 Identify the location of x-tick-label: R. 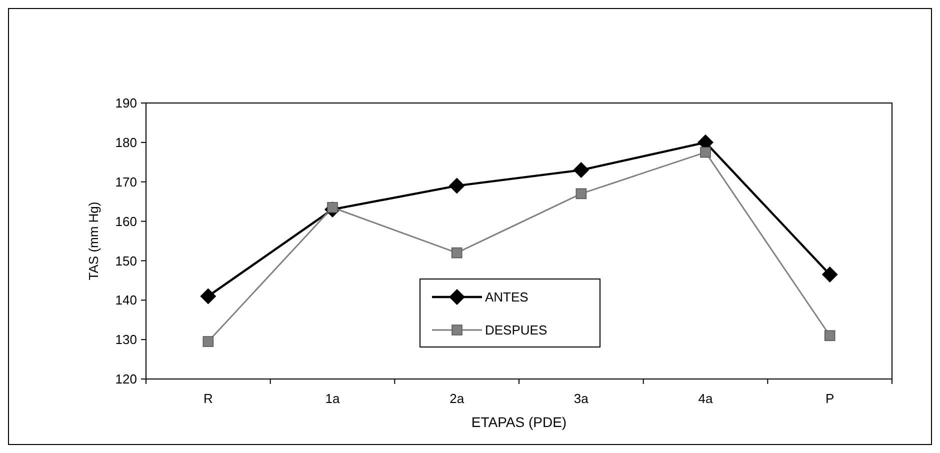
(208, 398).